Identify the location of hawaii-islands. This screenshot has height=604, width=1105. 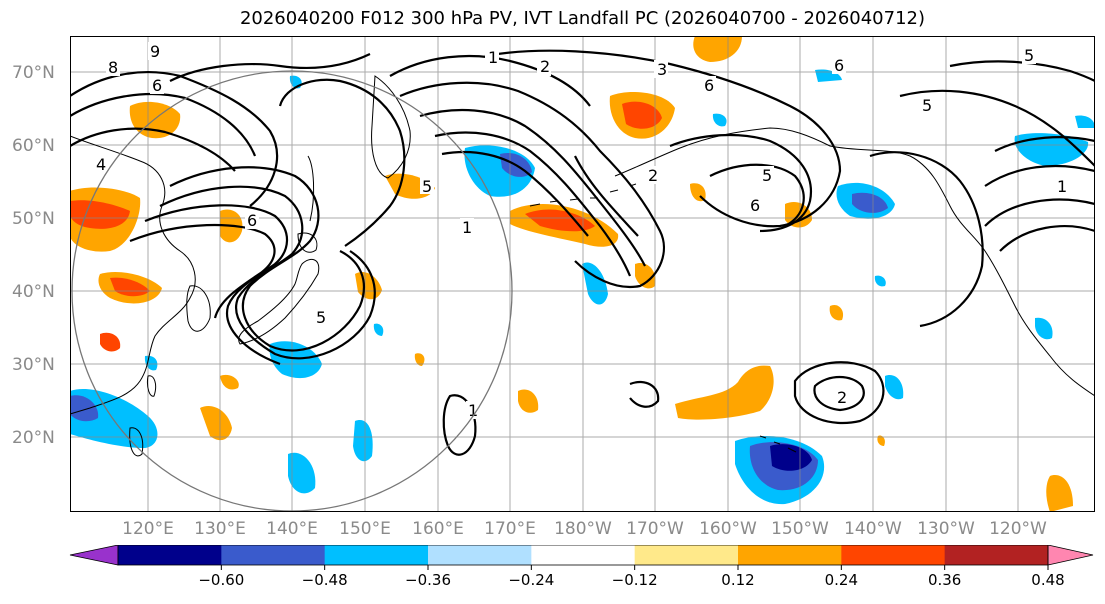
(778, 444).